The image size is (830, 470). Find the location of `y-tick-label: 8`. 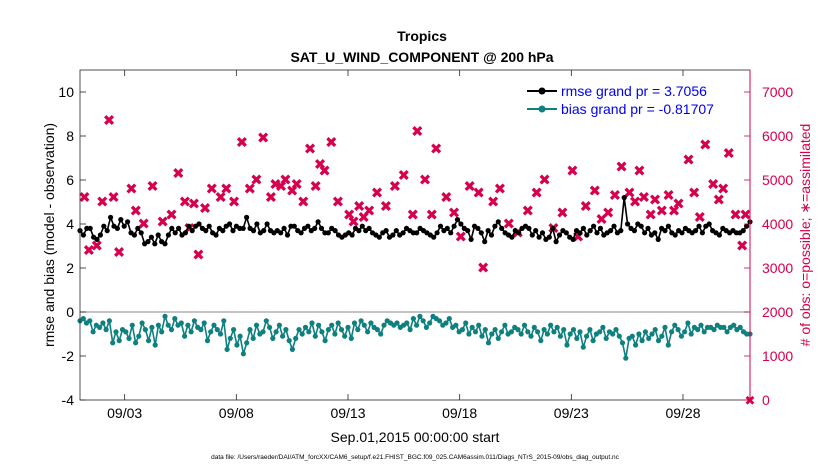

y-tick-label: 8 is located at coordinates (70, 136).